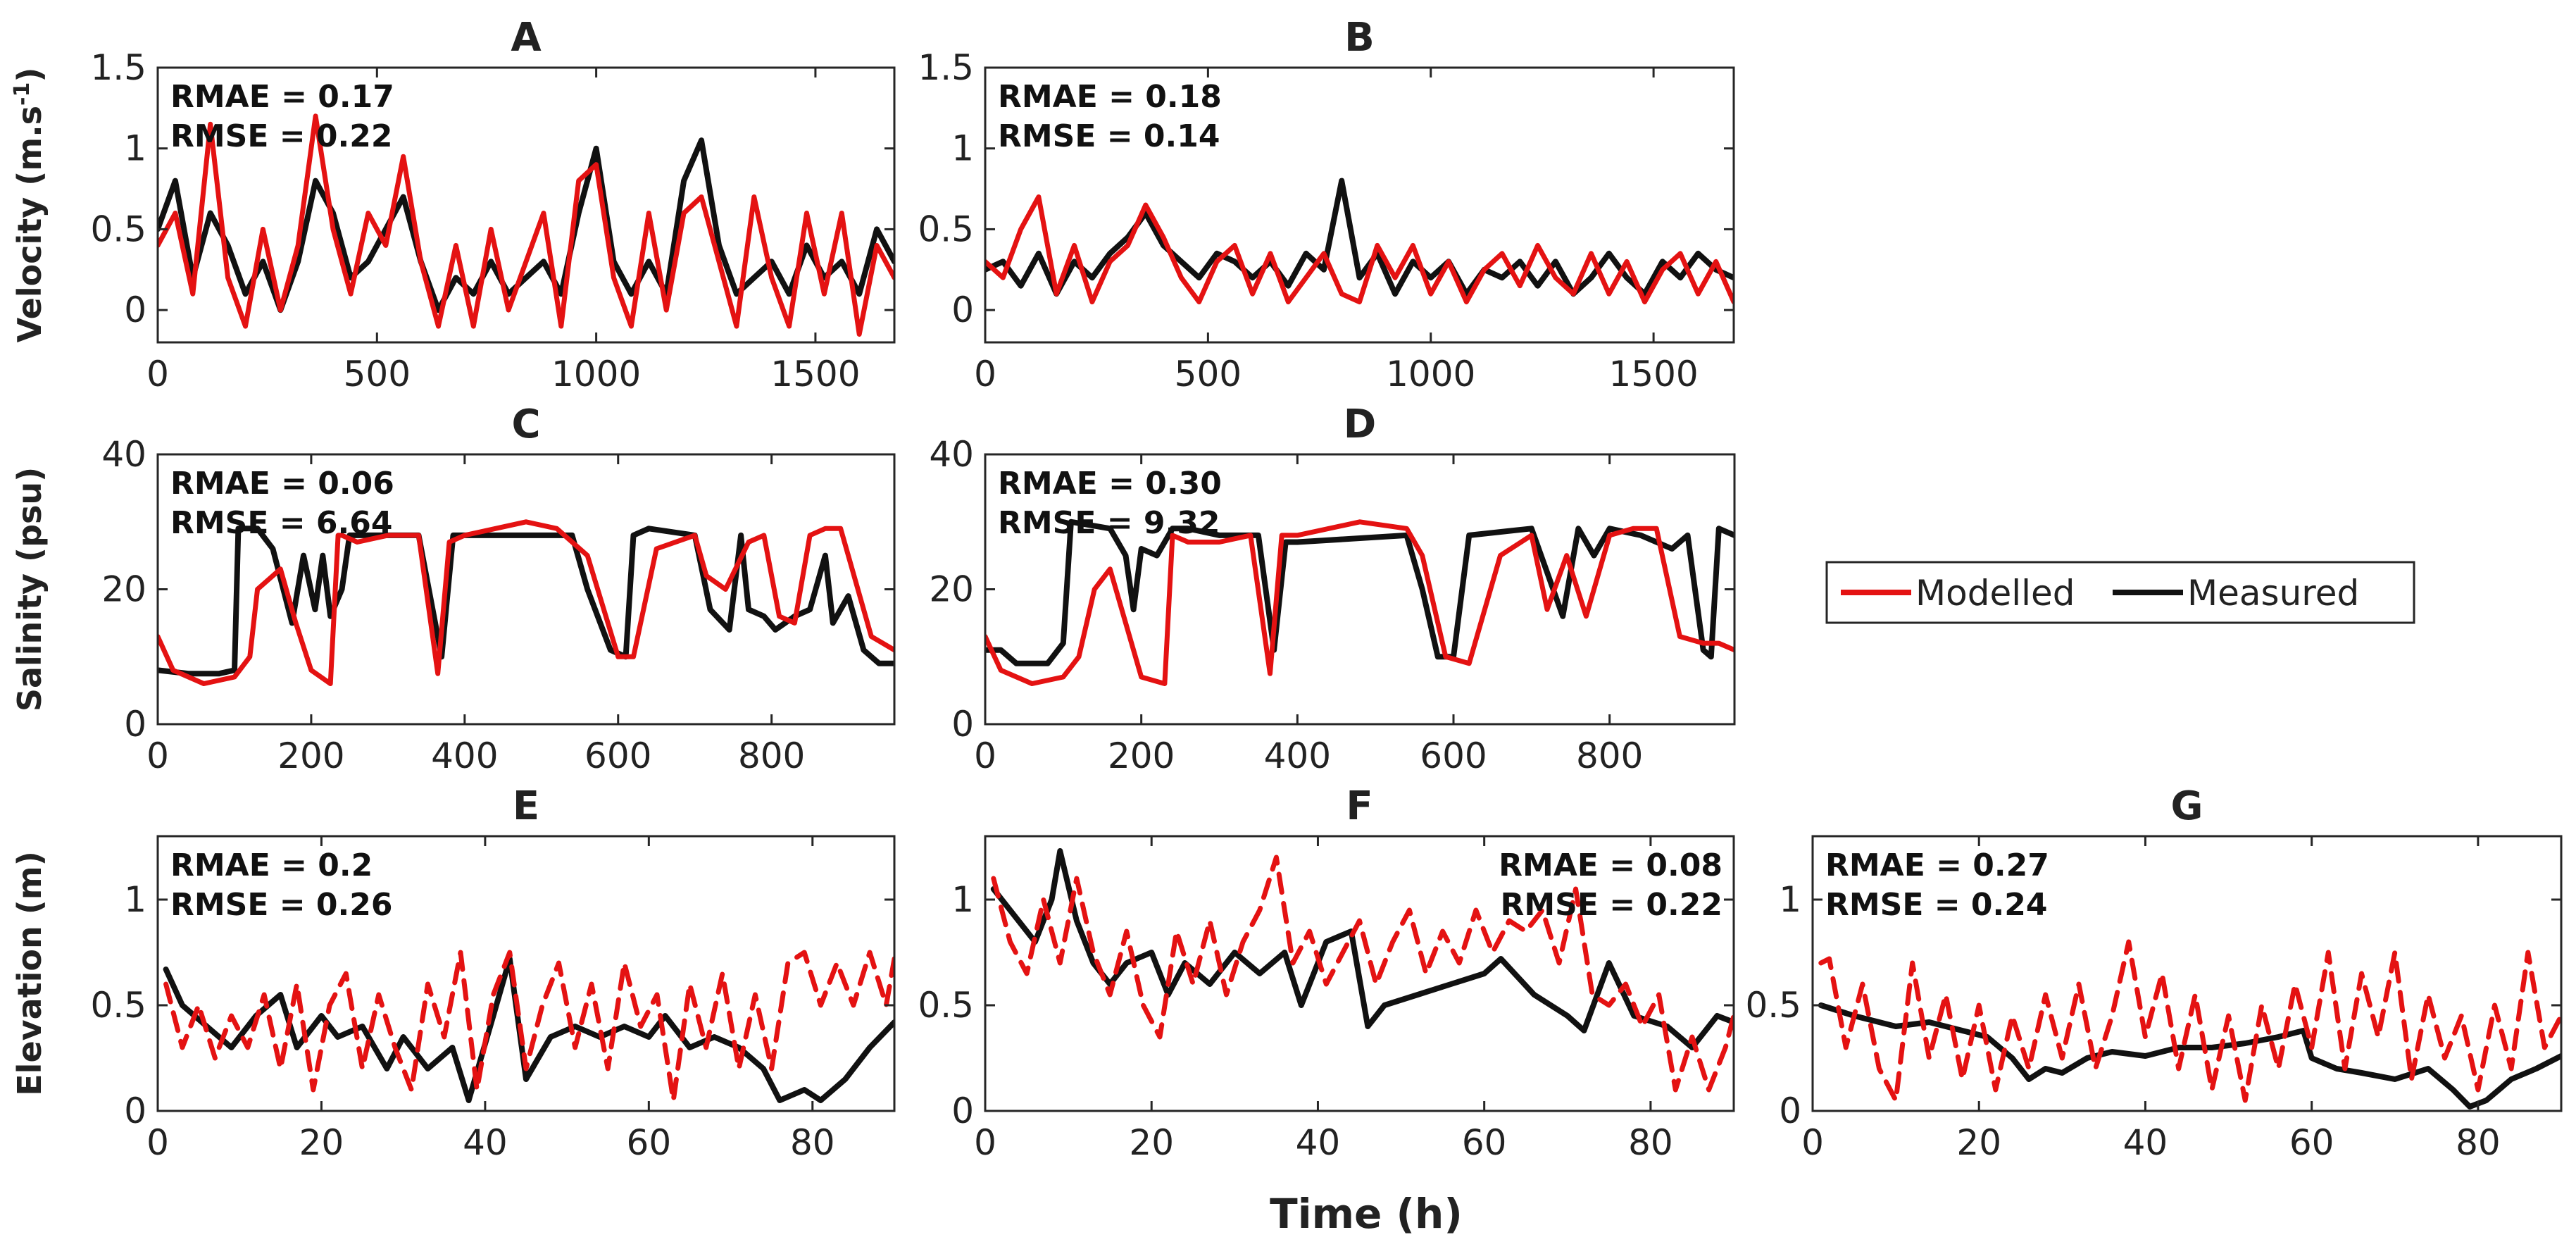  Describe the element at coordinates (1109, 523) in the screenshot. I see `stats-annotation: RMSE = 9.32` at that location.